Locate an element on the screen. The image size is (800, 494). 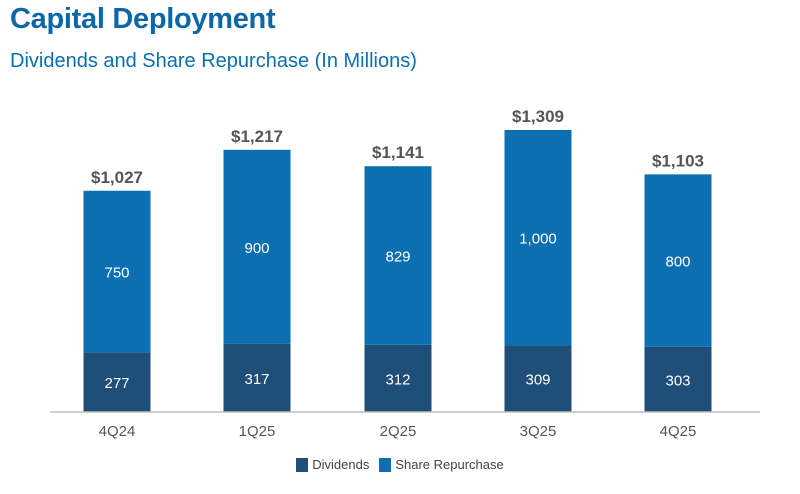
total-label-2q25: $1,141 is located at coordinates (398, 152).